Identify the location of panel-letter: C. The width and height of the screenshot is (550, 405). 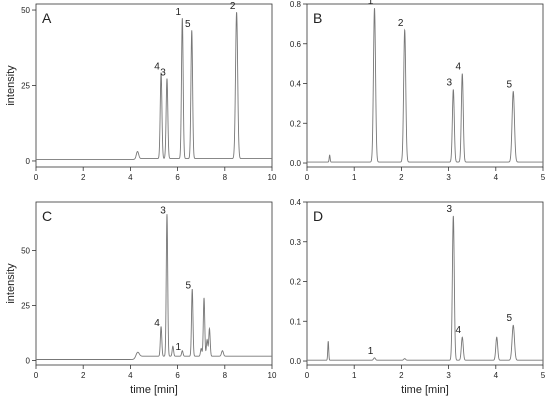
(47, 216).